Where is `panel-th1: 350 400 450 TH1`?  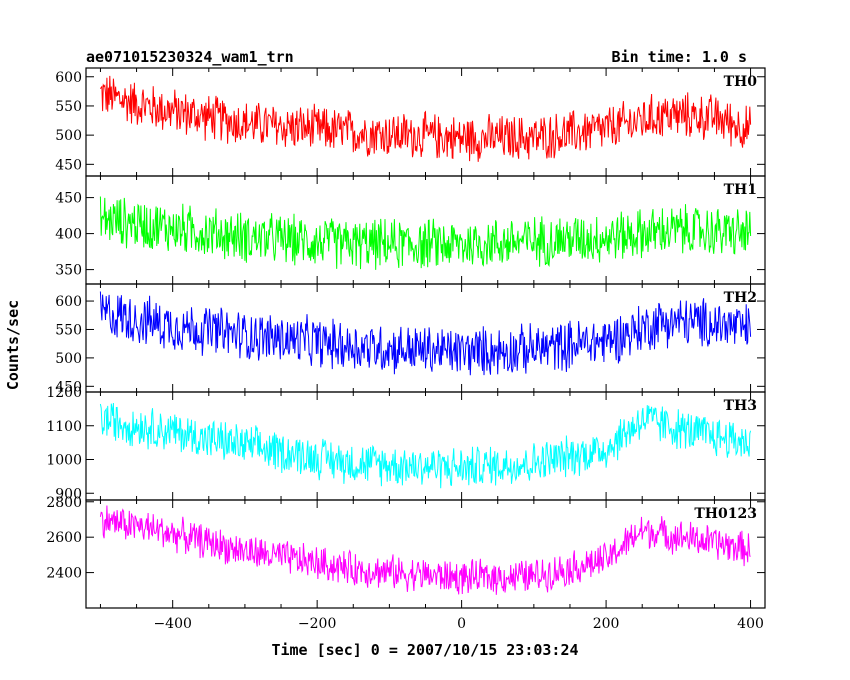
panel-th1: 350 400 450 TH1 is located at coordinates (410, 230).